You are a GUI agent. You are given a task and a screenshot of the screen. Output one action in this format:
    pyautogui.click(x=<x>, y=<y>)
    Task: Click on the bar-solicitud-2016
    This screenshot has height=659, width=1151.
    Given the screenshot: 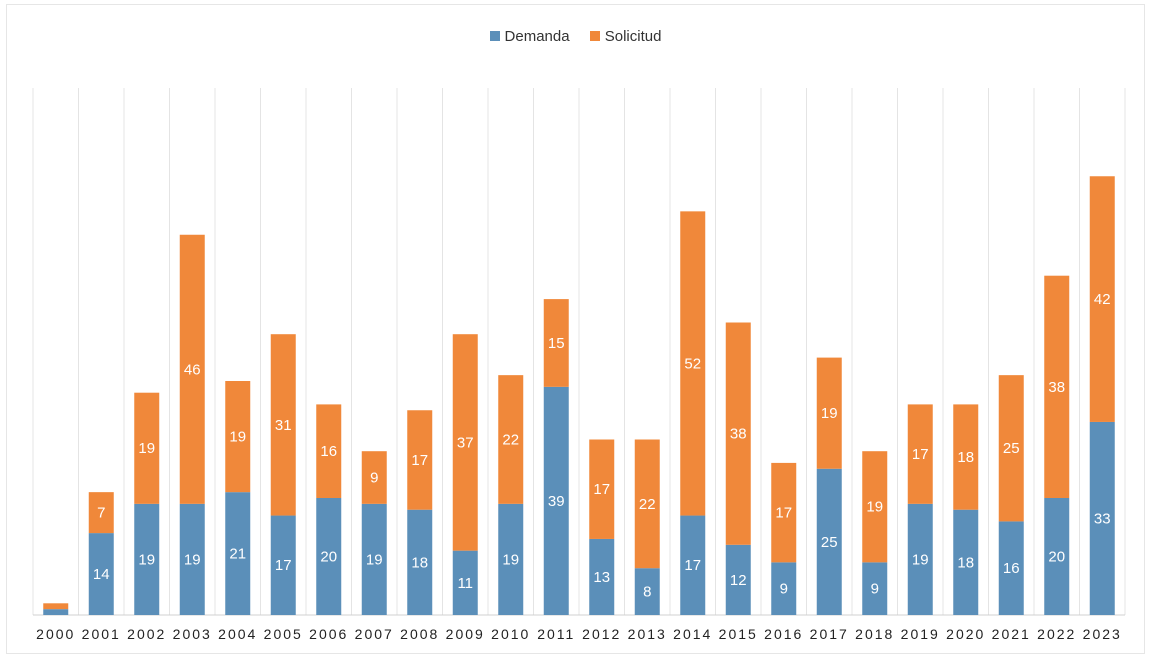 What is the action you would take?
    pyautogui.click(x=784, y=512)
    